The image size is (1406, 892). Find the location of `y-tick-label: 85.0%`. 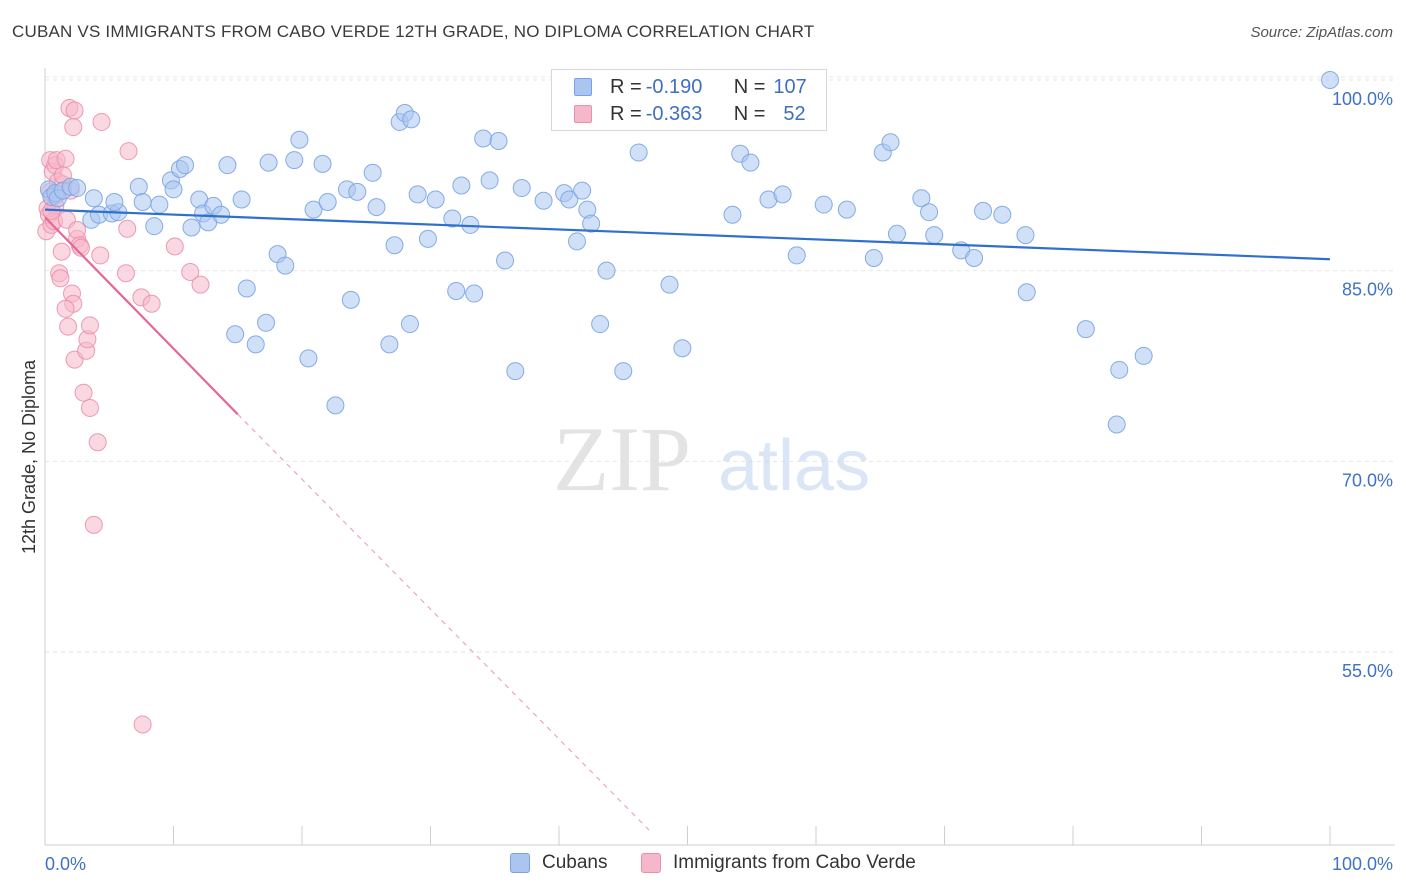

y-tick-label: 85.0% is located at coordinates (1367, 290).